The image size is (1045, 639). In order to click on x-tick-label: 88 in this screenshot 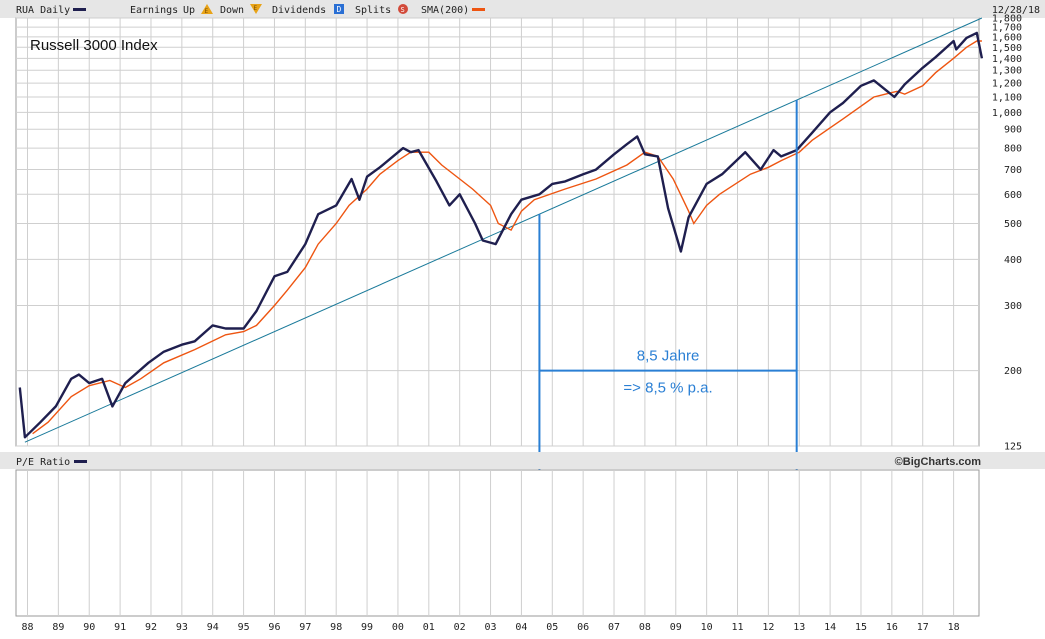, I will do `click(27, 627)`.